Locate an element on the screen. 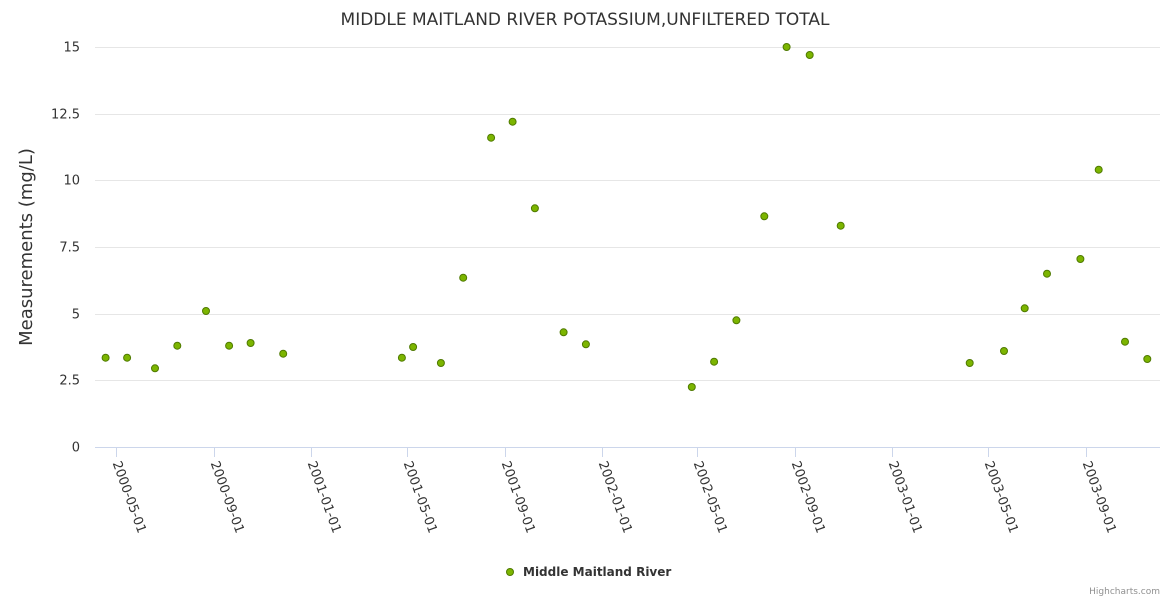 This screenshot has height=600, width=1170. y-tick-label: 0 is located at coordinates (76, 448).